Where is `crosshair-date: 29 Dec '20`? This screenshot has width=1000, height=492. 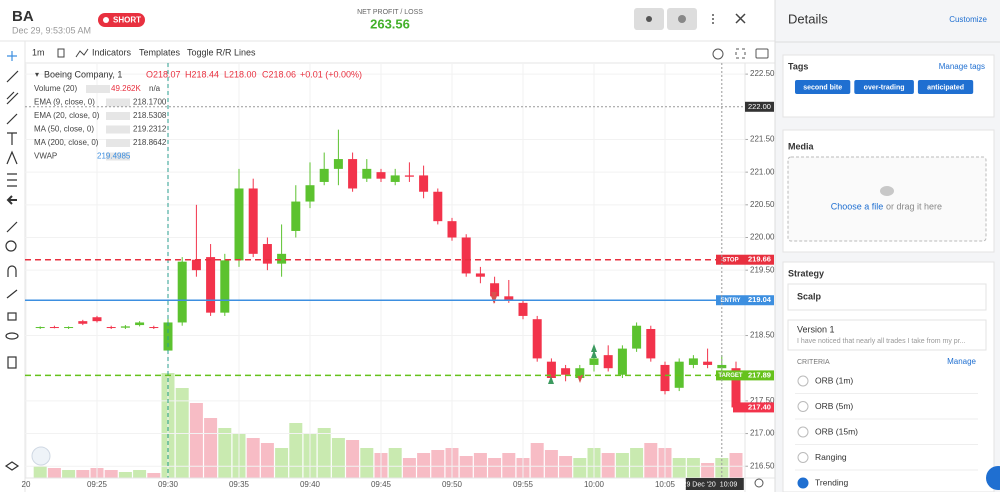
crosshair-date: 29 Dec '20 is located at coordinates (699, 484).